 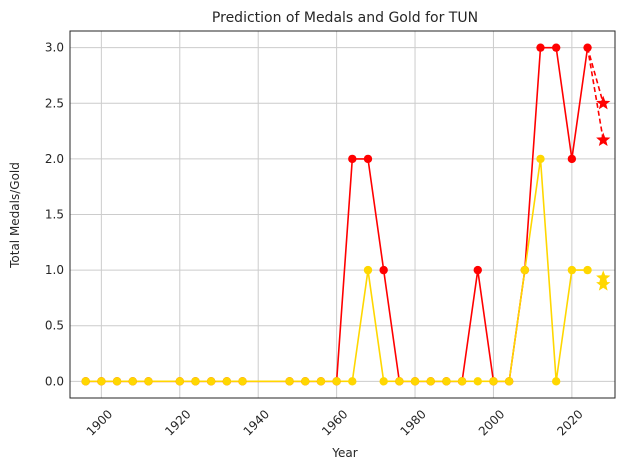 I want to click on x-tick-label: 1920, so click(x=177, y=422).